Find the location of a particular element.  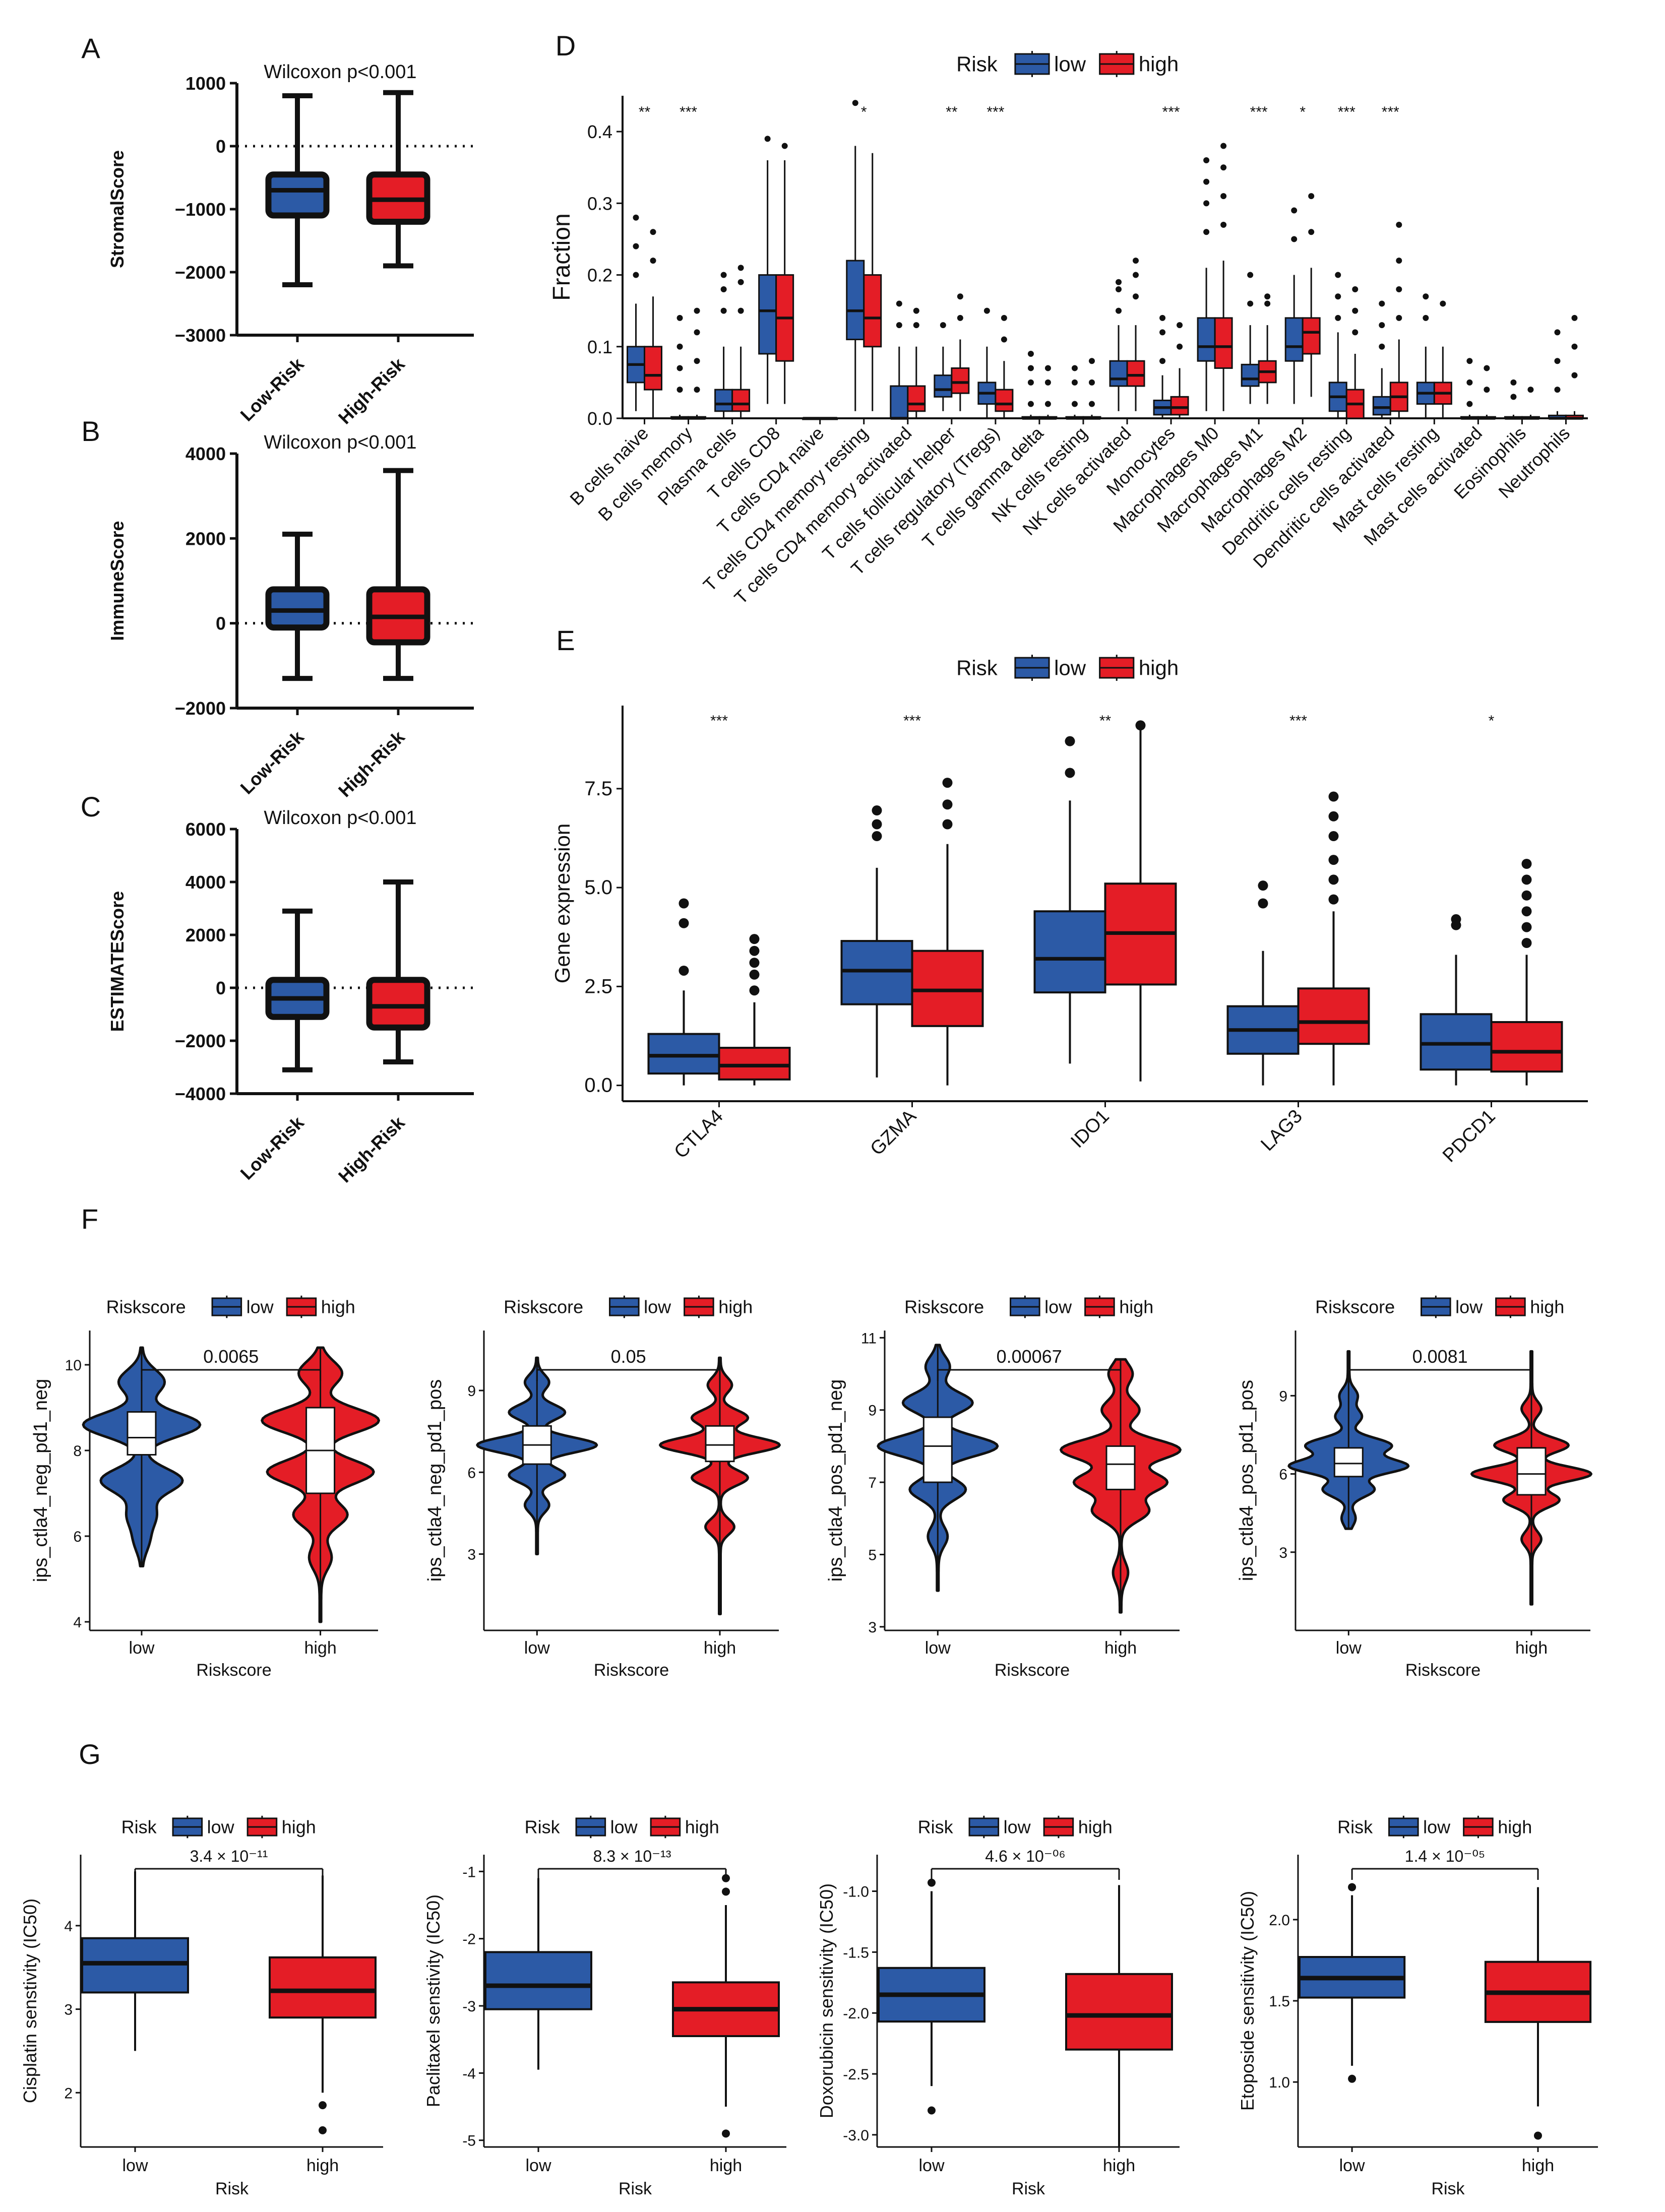

panel-B-title: Wilcoxon p<0.001 is located at coordinates (340, 442).